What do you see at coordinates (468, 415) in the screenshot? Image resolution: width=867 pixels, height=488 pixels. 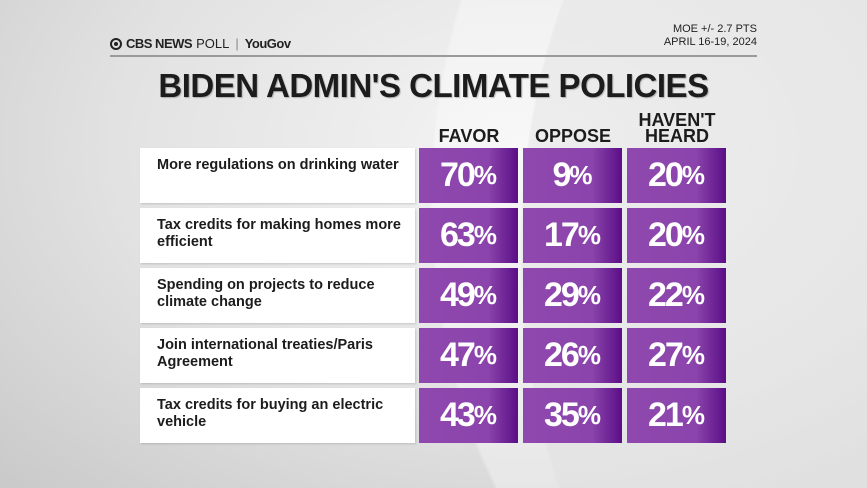 I see `value-cell-favor: 43%` at bounding box center [468, 415].